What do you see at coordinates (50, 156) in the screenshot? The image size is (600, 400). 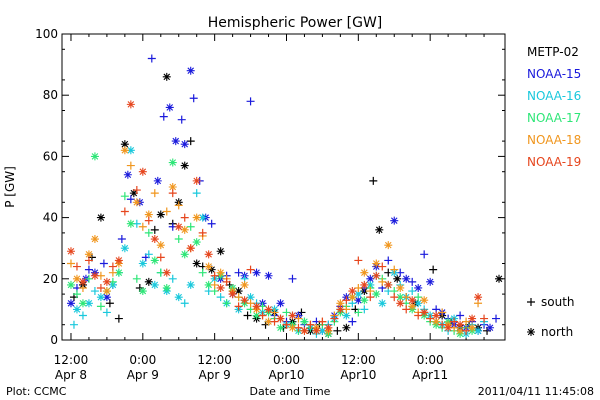 I see `y-tick-label: 60` at bounding box center [50, 156].